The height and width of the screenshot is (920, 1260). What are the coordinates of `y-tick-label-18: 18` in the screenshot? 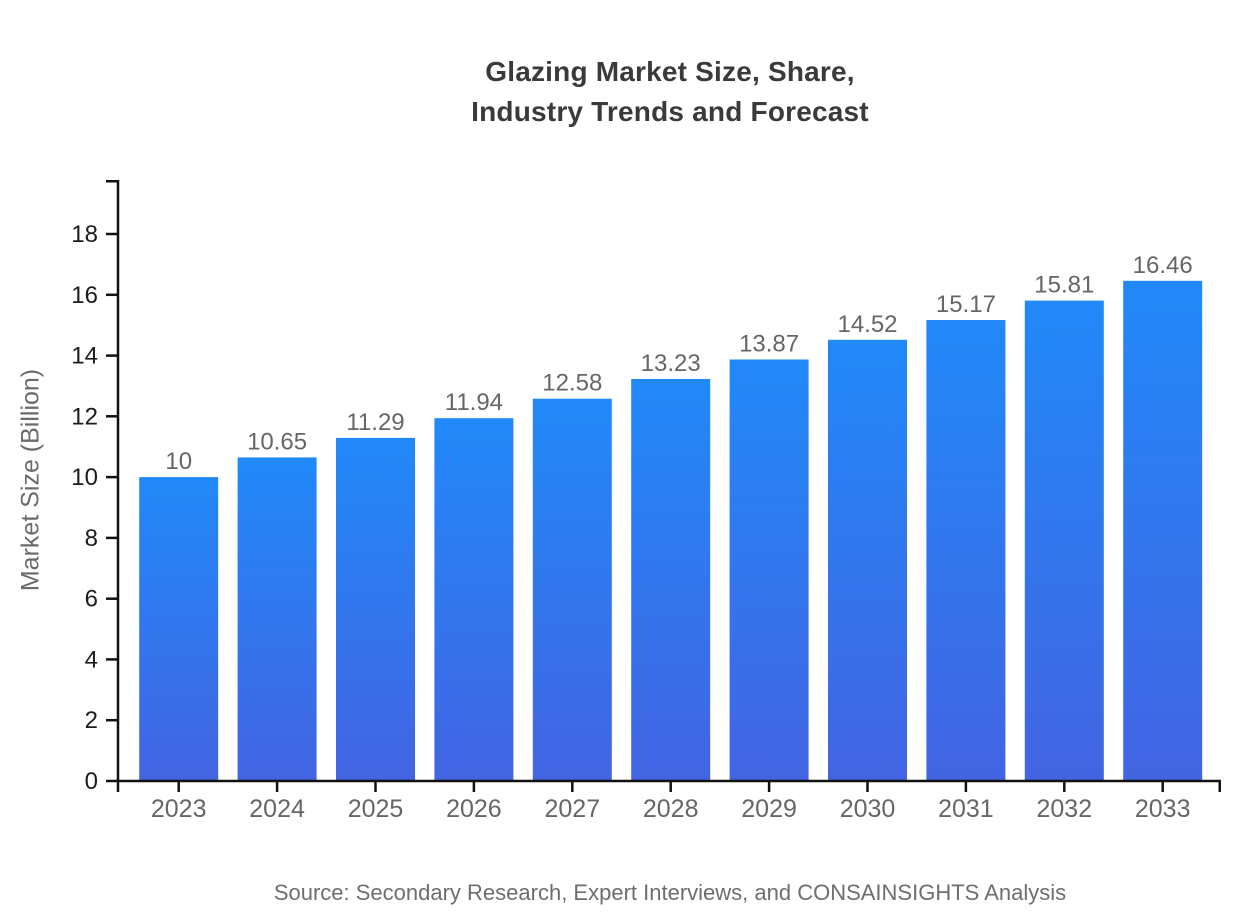 It's located at (84, 234).